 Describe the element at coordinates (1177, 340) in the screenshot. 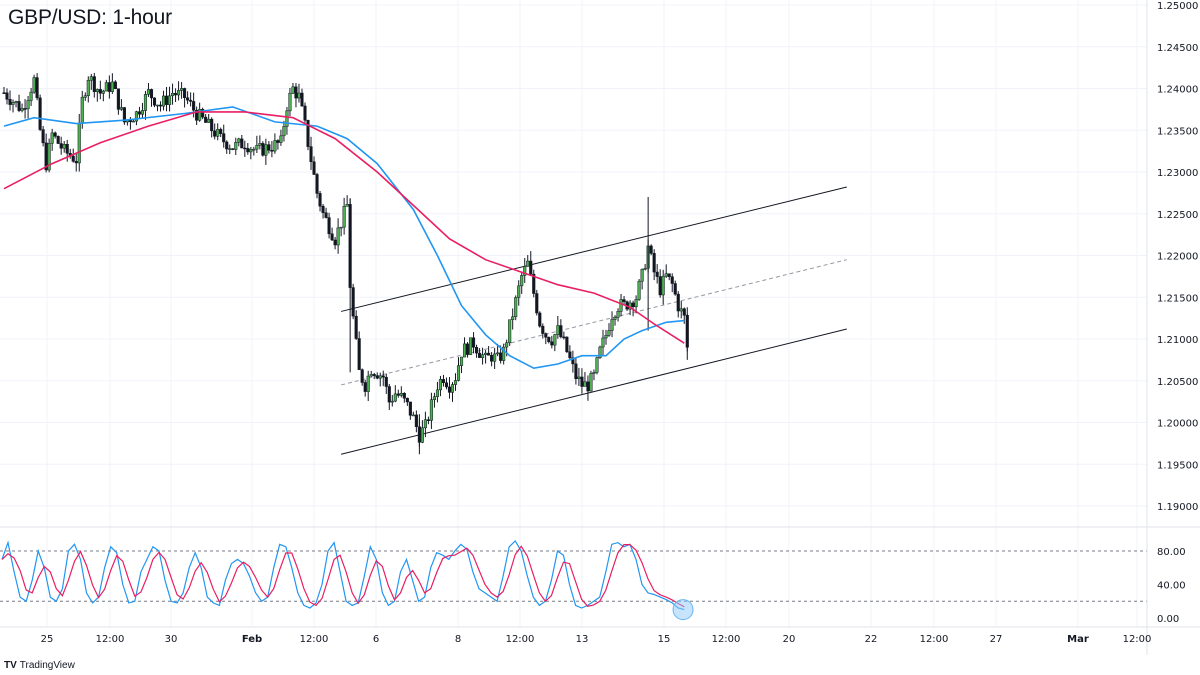

I see `price-tick-label: 1.21000` at that location.